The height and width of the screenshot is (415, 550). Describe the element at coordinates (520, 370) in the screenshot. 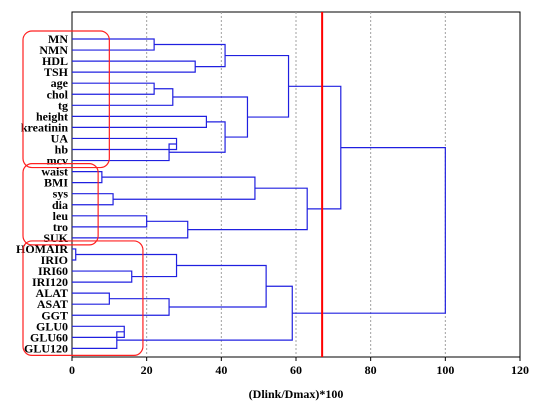

I see `x-tick-label: 120` at that location.